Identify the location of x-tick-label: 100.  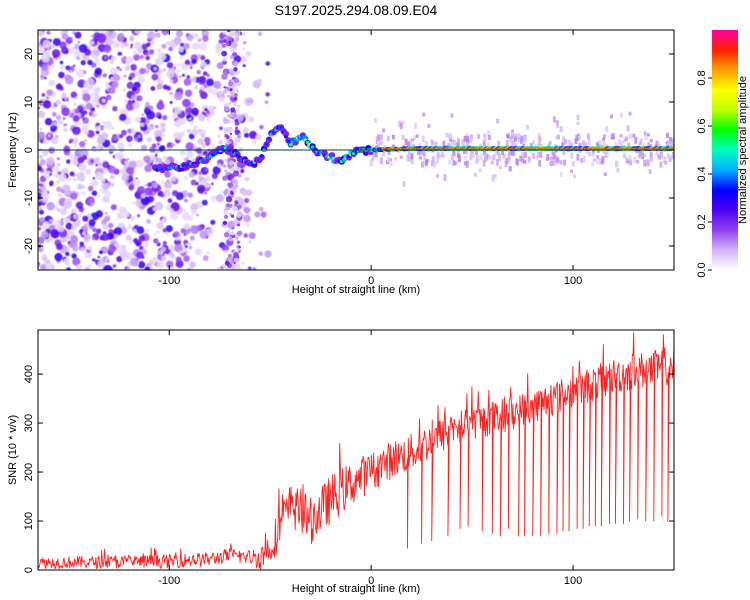
(573, 281).